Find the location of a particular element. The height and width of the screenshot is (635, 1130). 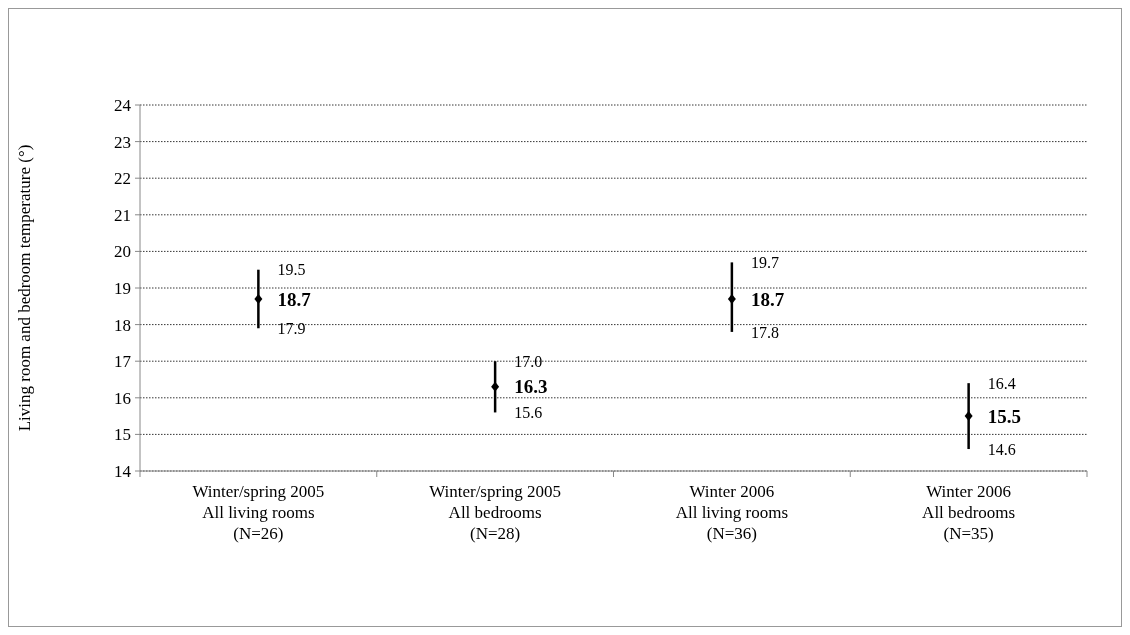

annotation: 19.5 is located at coordinates (291, 270).